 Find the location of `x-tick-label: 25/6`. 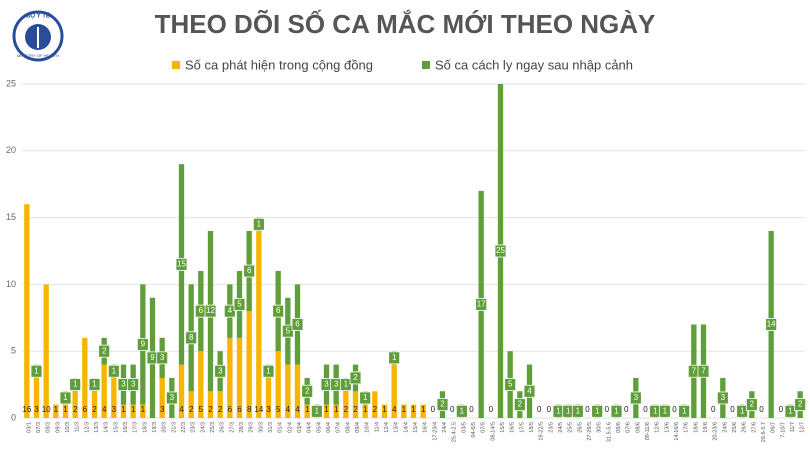

x-tick-label: 25/6 is located at coordinates (735, 427).